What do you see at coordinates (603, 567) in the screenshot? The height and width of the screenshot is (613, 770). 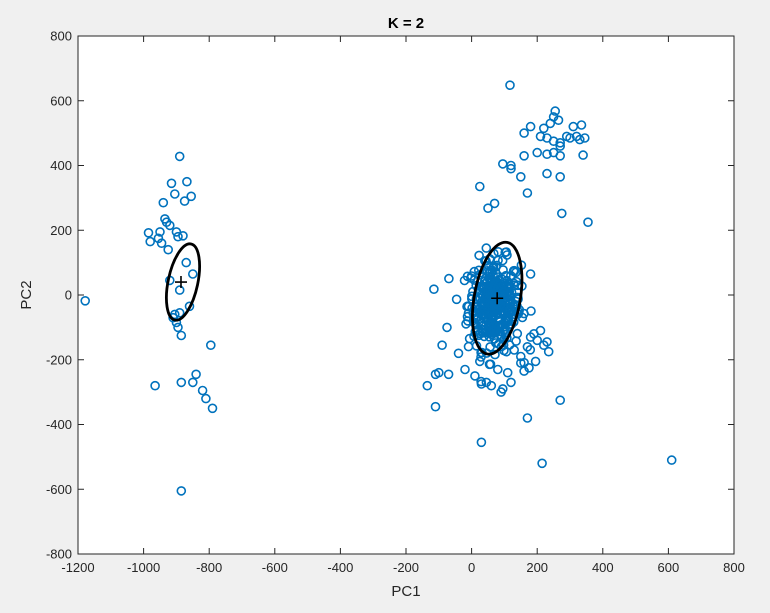 I see `x-tick-label: 400` at bounding box center [603, 567].